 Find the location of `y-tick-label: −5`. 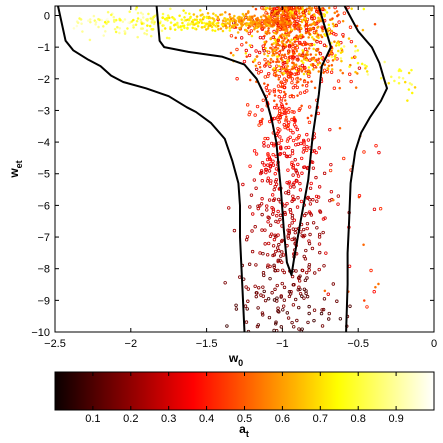

y-tick-label: −5 is located at coordinates (43, 175).